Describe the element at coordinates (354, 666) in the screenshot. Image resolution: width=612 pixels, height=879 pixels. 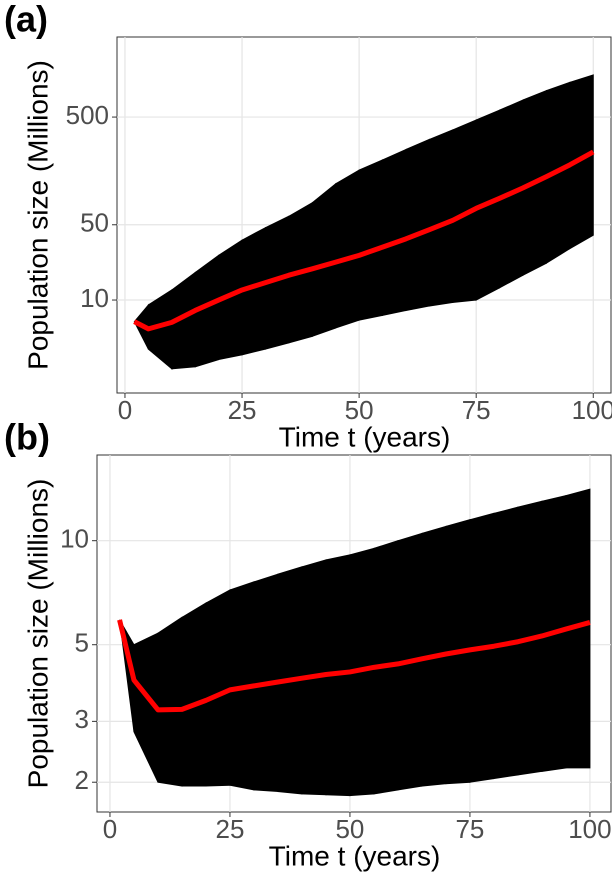
I see `mean-line` at that location.